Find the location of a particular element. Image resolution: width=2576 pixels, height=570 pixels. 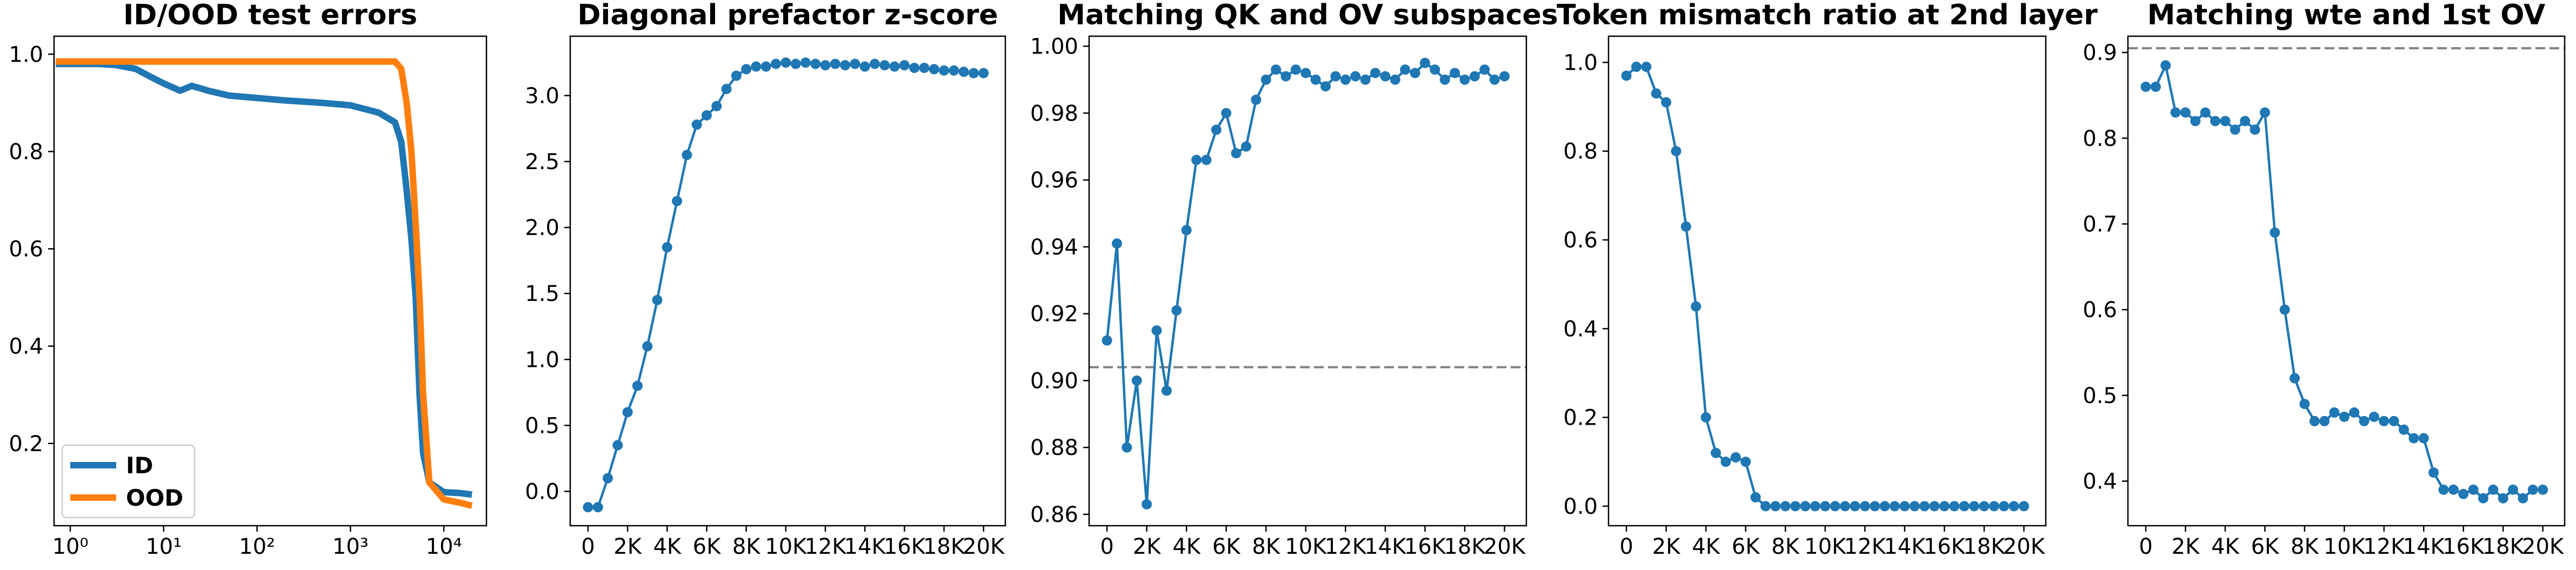

y-tick-label: 0.90 is located at coordinates (1054, 380).